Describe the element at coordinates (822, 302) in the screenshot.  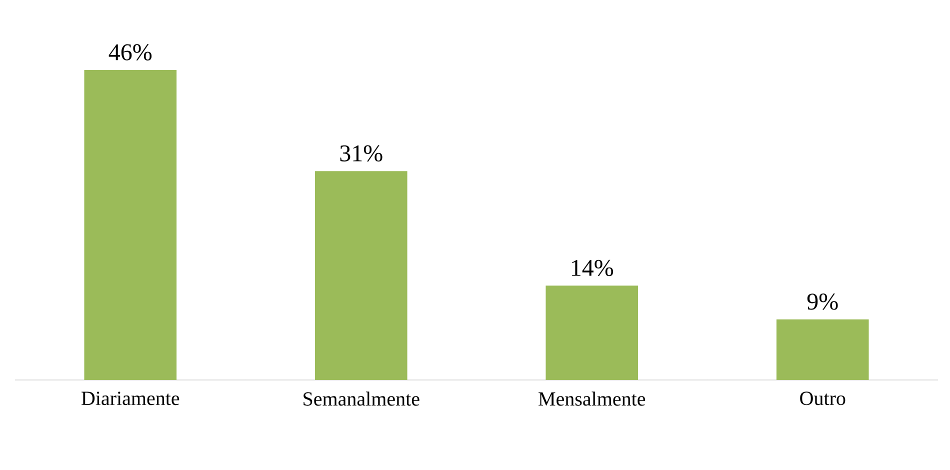
I see `data-label: 9%` at that location.